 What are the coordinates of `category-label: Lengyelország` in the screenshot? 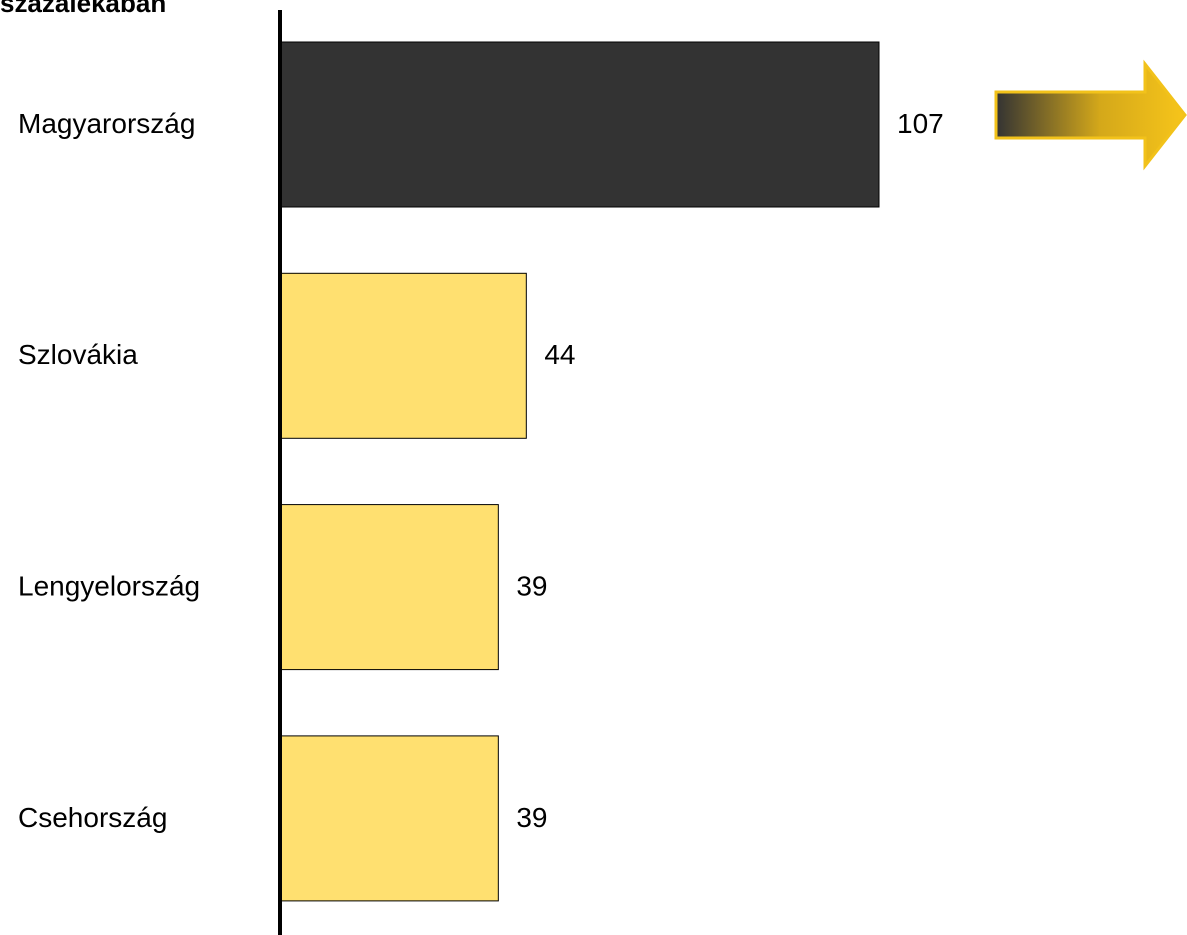 It's located at (109, 585).